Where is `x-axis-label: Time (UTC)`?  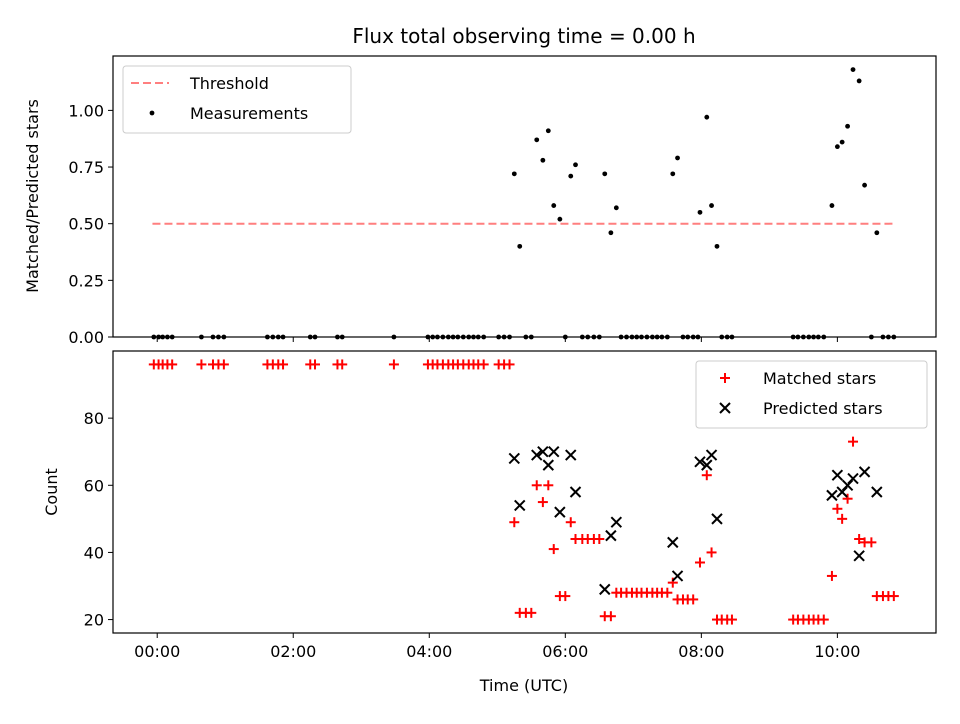 x-axis-label: Time (UTC) is located at coordinates (523, 685).